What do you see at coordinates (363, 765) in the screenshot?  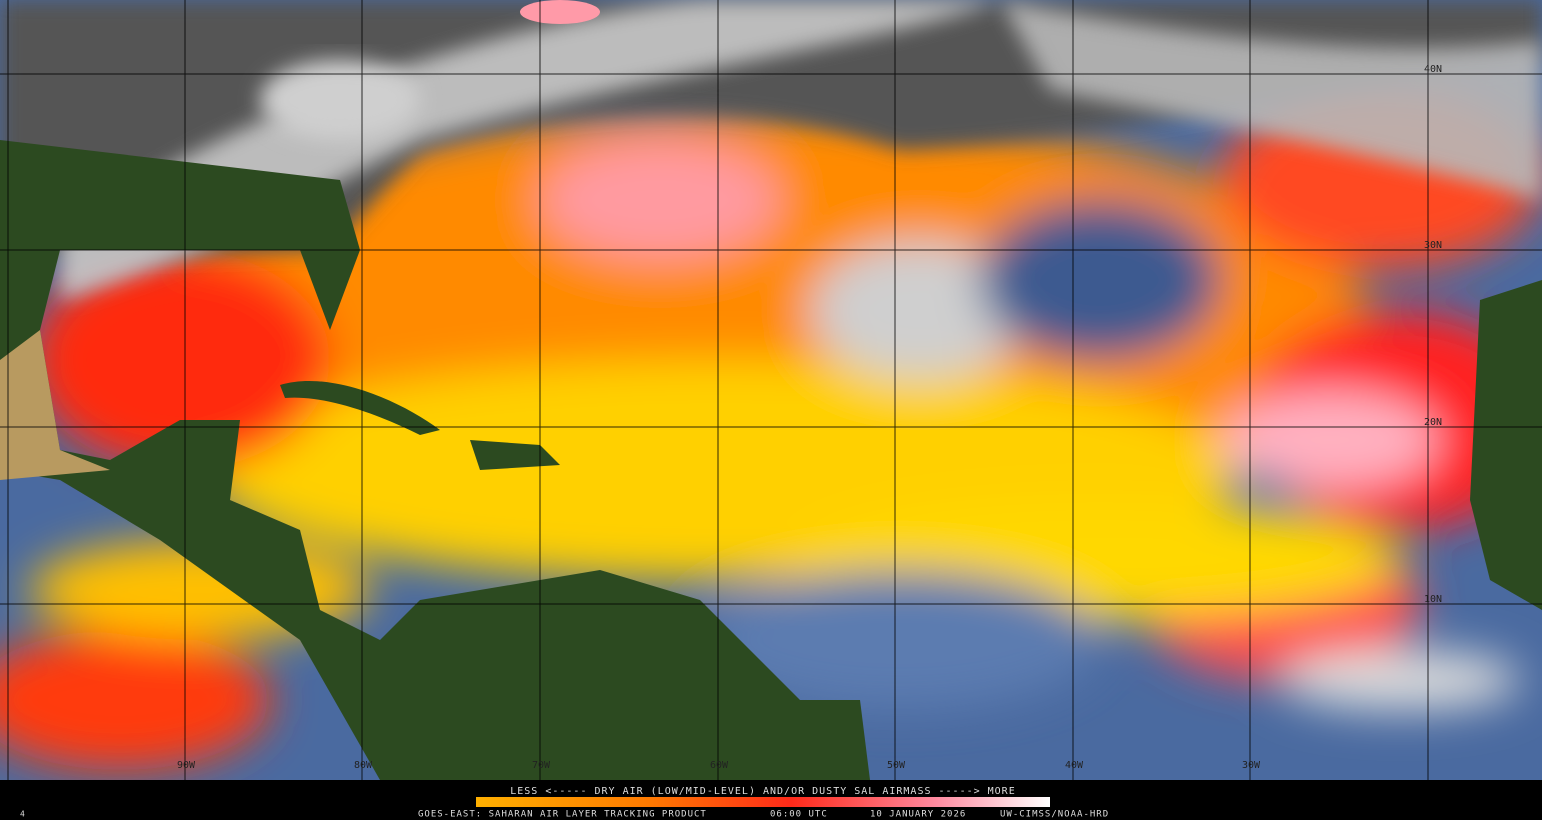 I see `lon-label: 80W` at bounding box center [363, 765].